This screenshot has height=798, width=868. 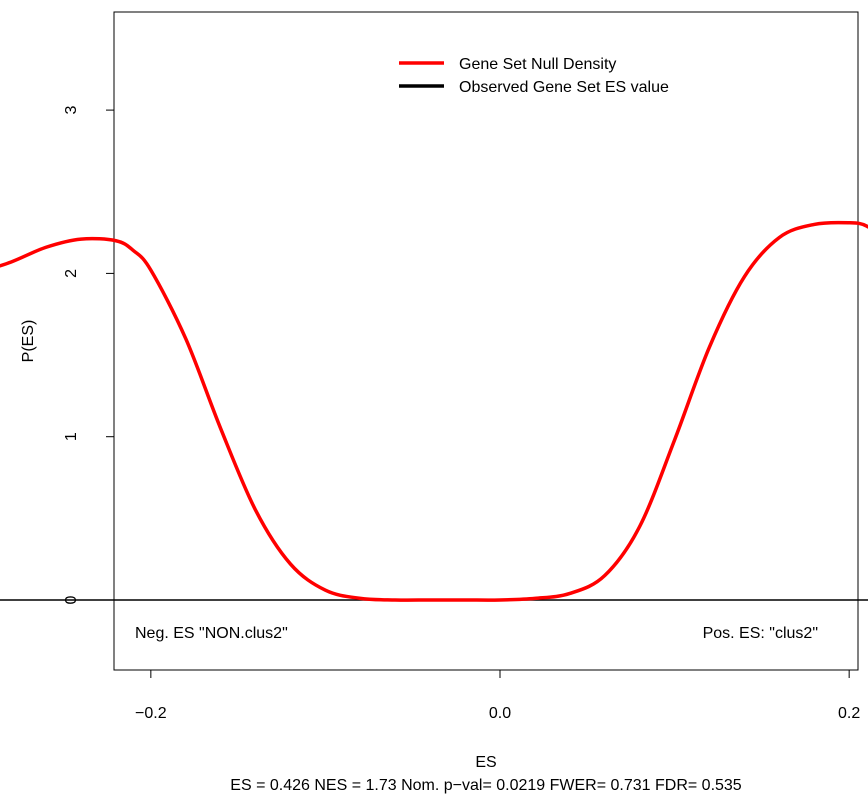 I want to click on x-axis: −0.6−0.4−0.20.00.20.40.6, so click(x=497, y=695).